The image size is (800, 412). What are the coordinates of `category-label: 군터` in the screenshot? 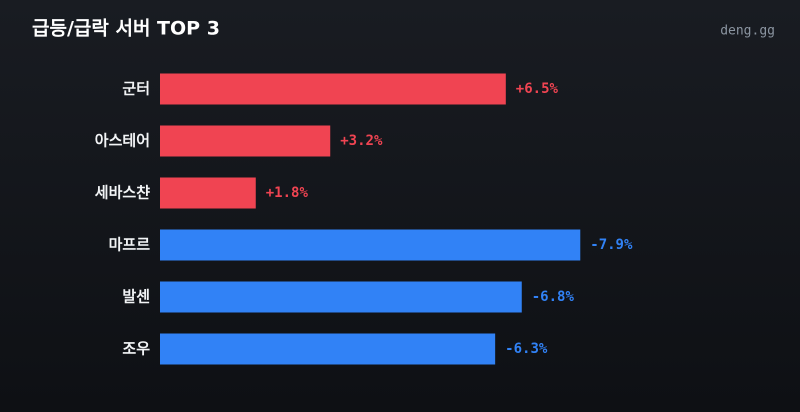 It's located at (136, 89).